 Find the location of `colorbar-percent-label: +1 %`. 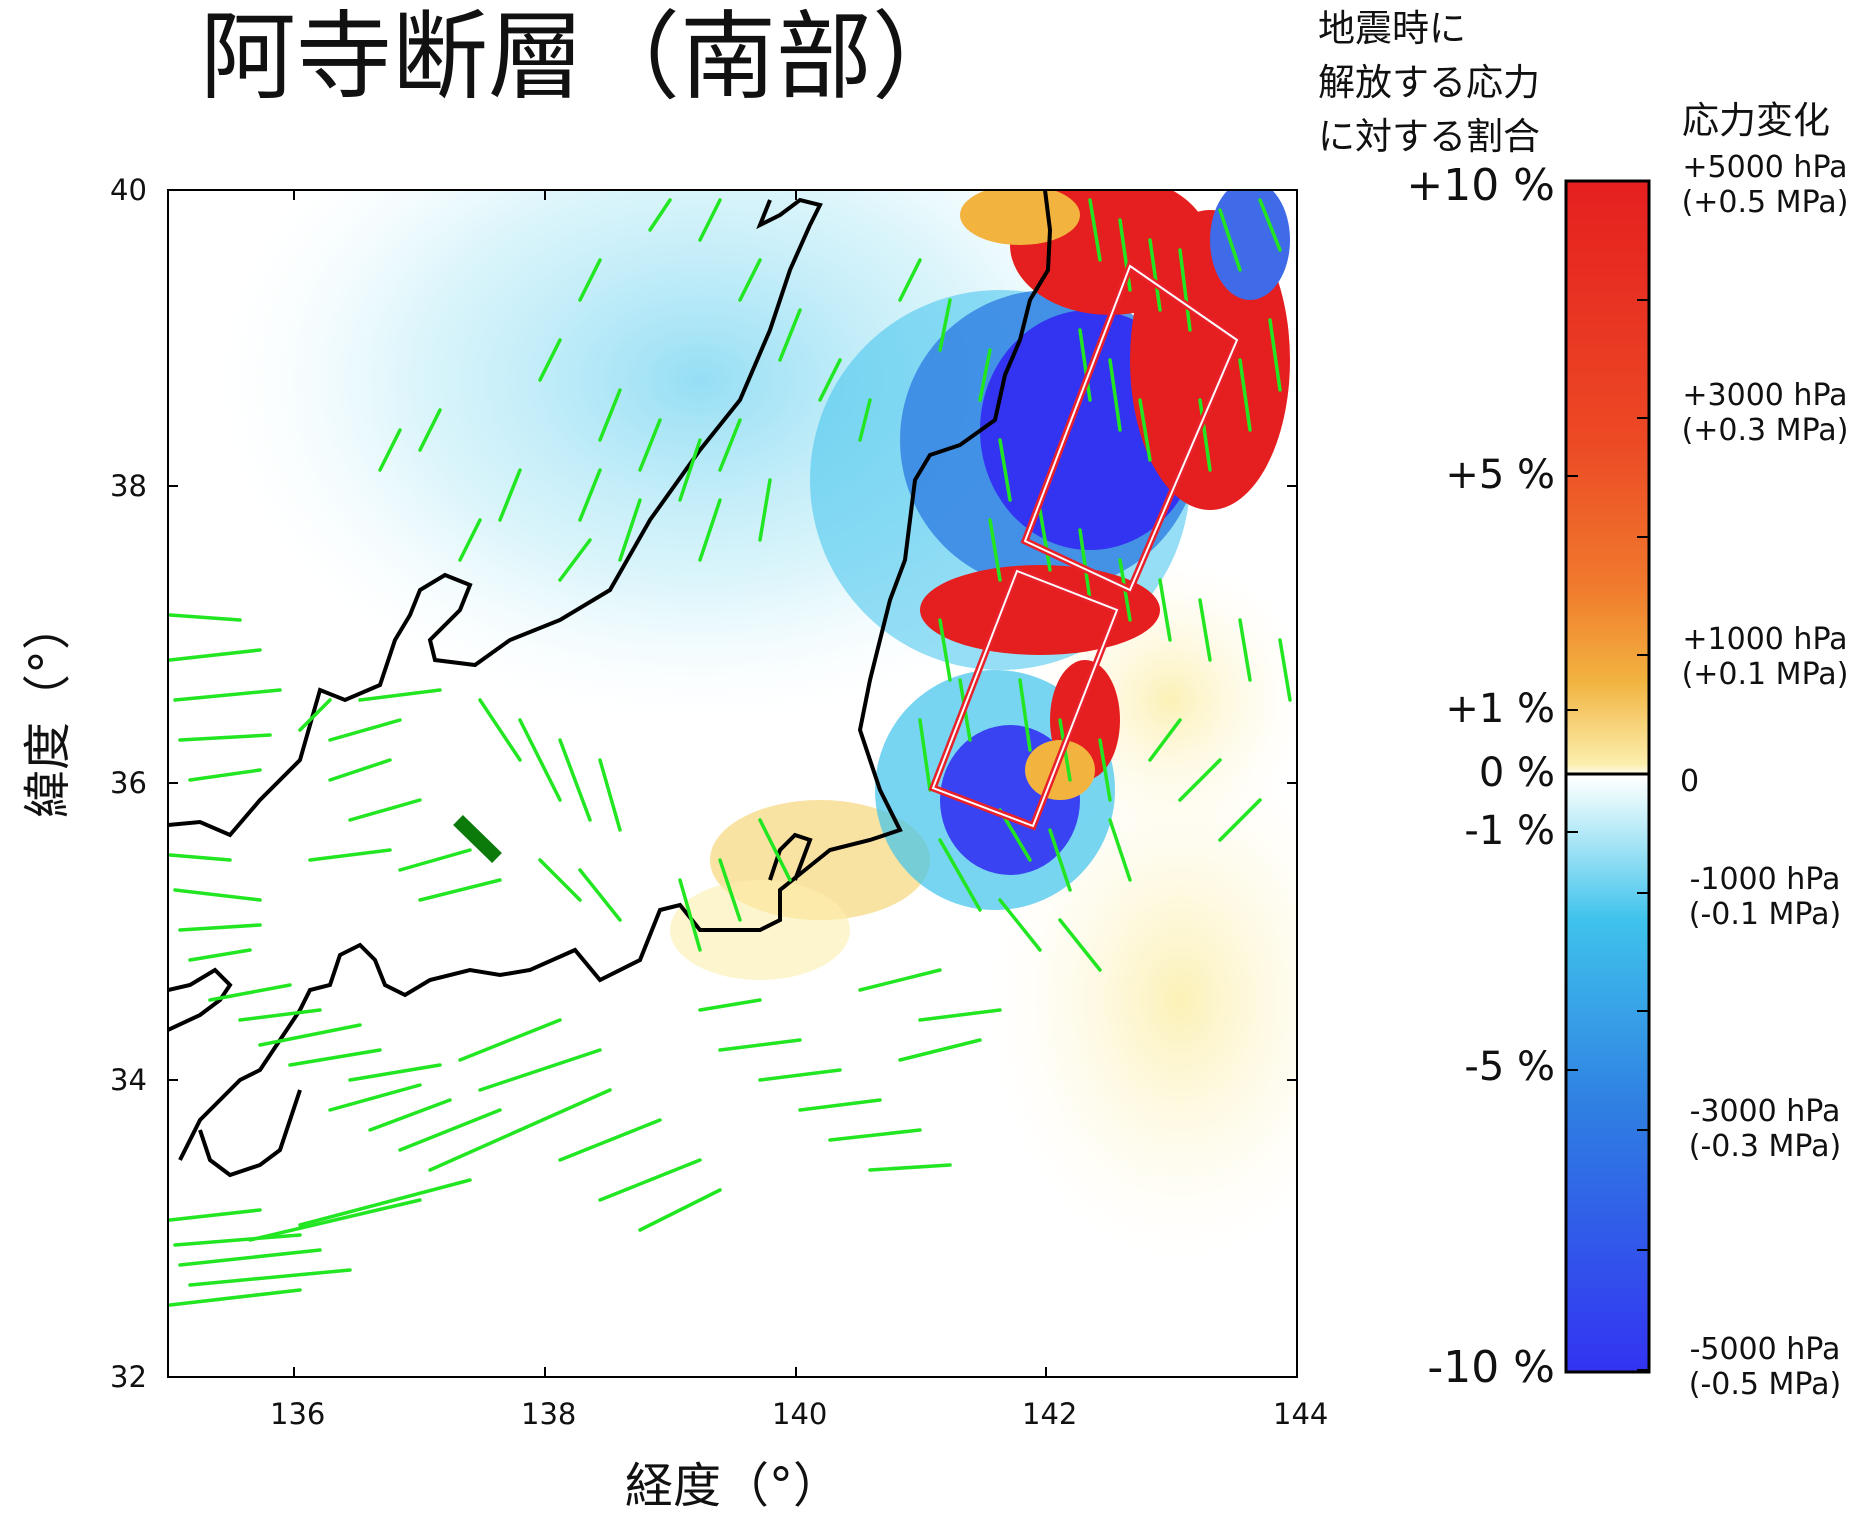

colorbar-percent-label: +1 % is located at coordinates (1500, 709).